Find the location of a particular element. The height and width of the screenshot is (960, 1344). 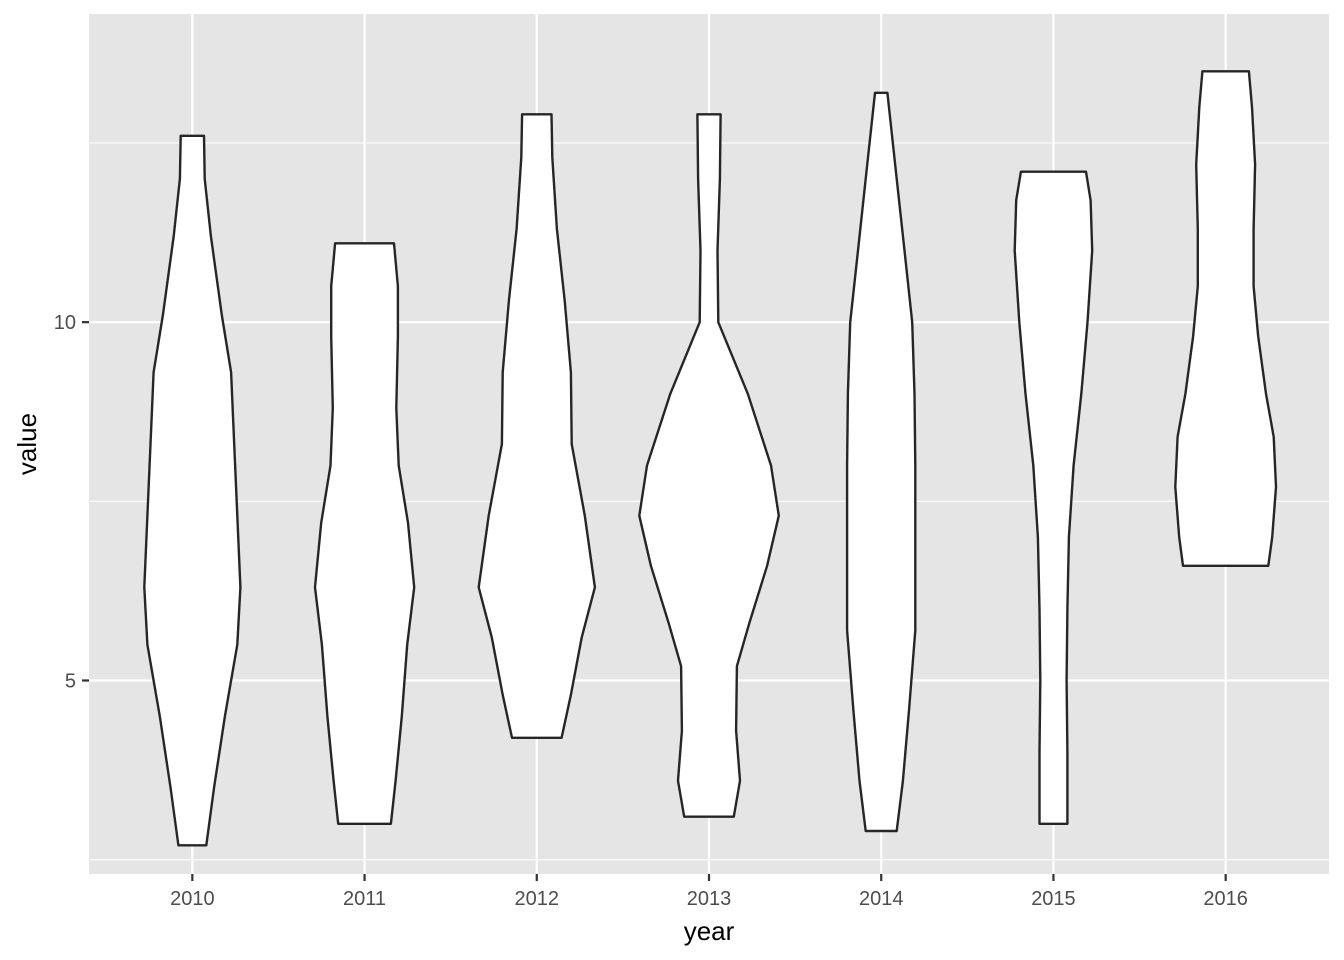

x-tick-label: 2015 is located at coordinates (1053, 899).